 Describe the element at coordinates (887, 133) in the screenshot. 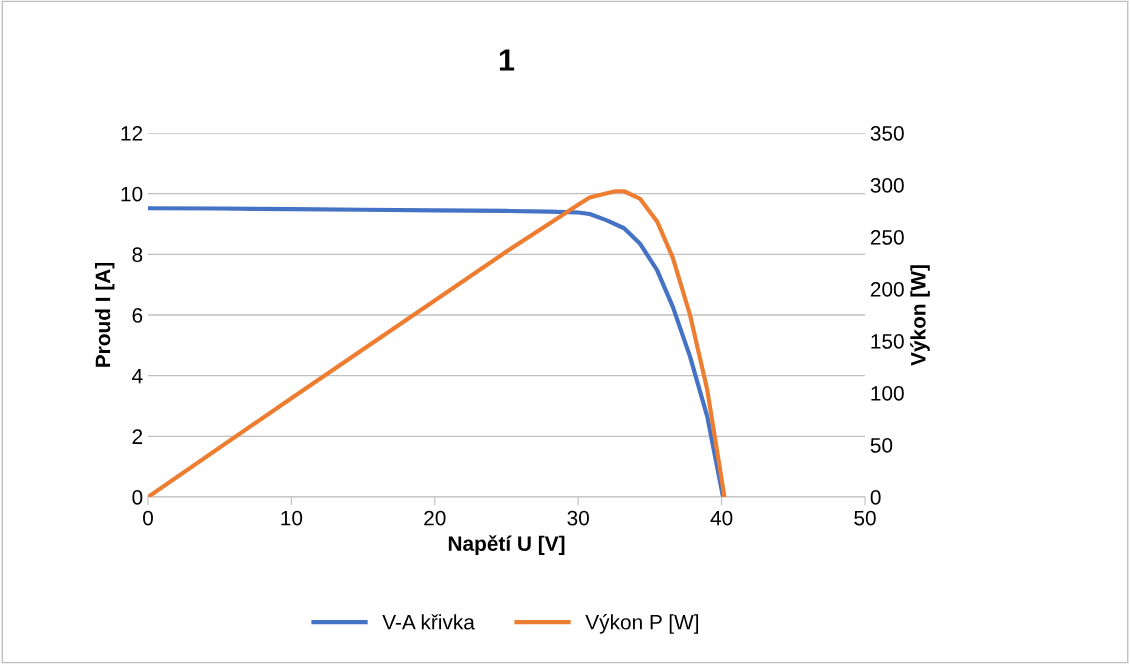

I see `y2-tick-label: 350` at that location.